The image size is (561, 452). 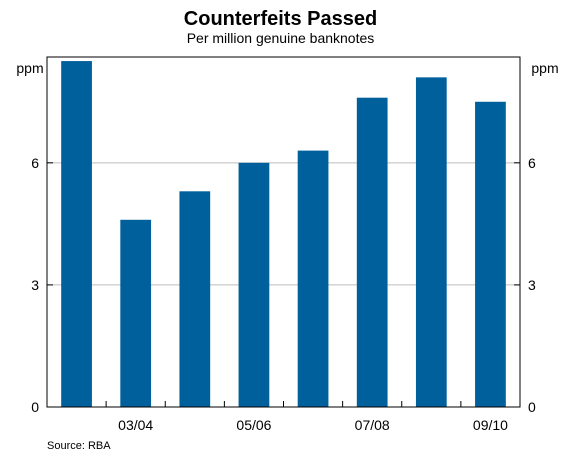 I want to click on y-tick-label-right: 0, so click(x=532, y=407).